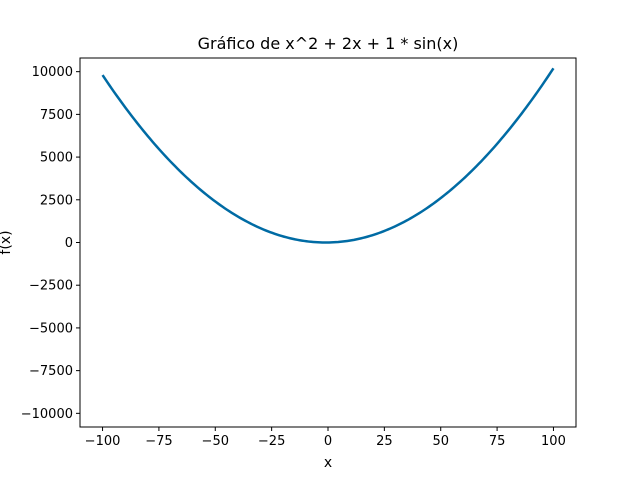 Image resolution: width=640 pixels, height=480 pixels. I want to click on y-axis-label: f(x), so click(7, 242).